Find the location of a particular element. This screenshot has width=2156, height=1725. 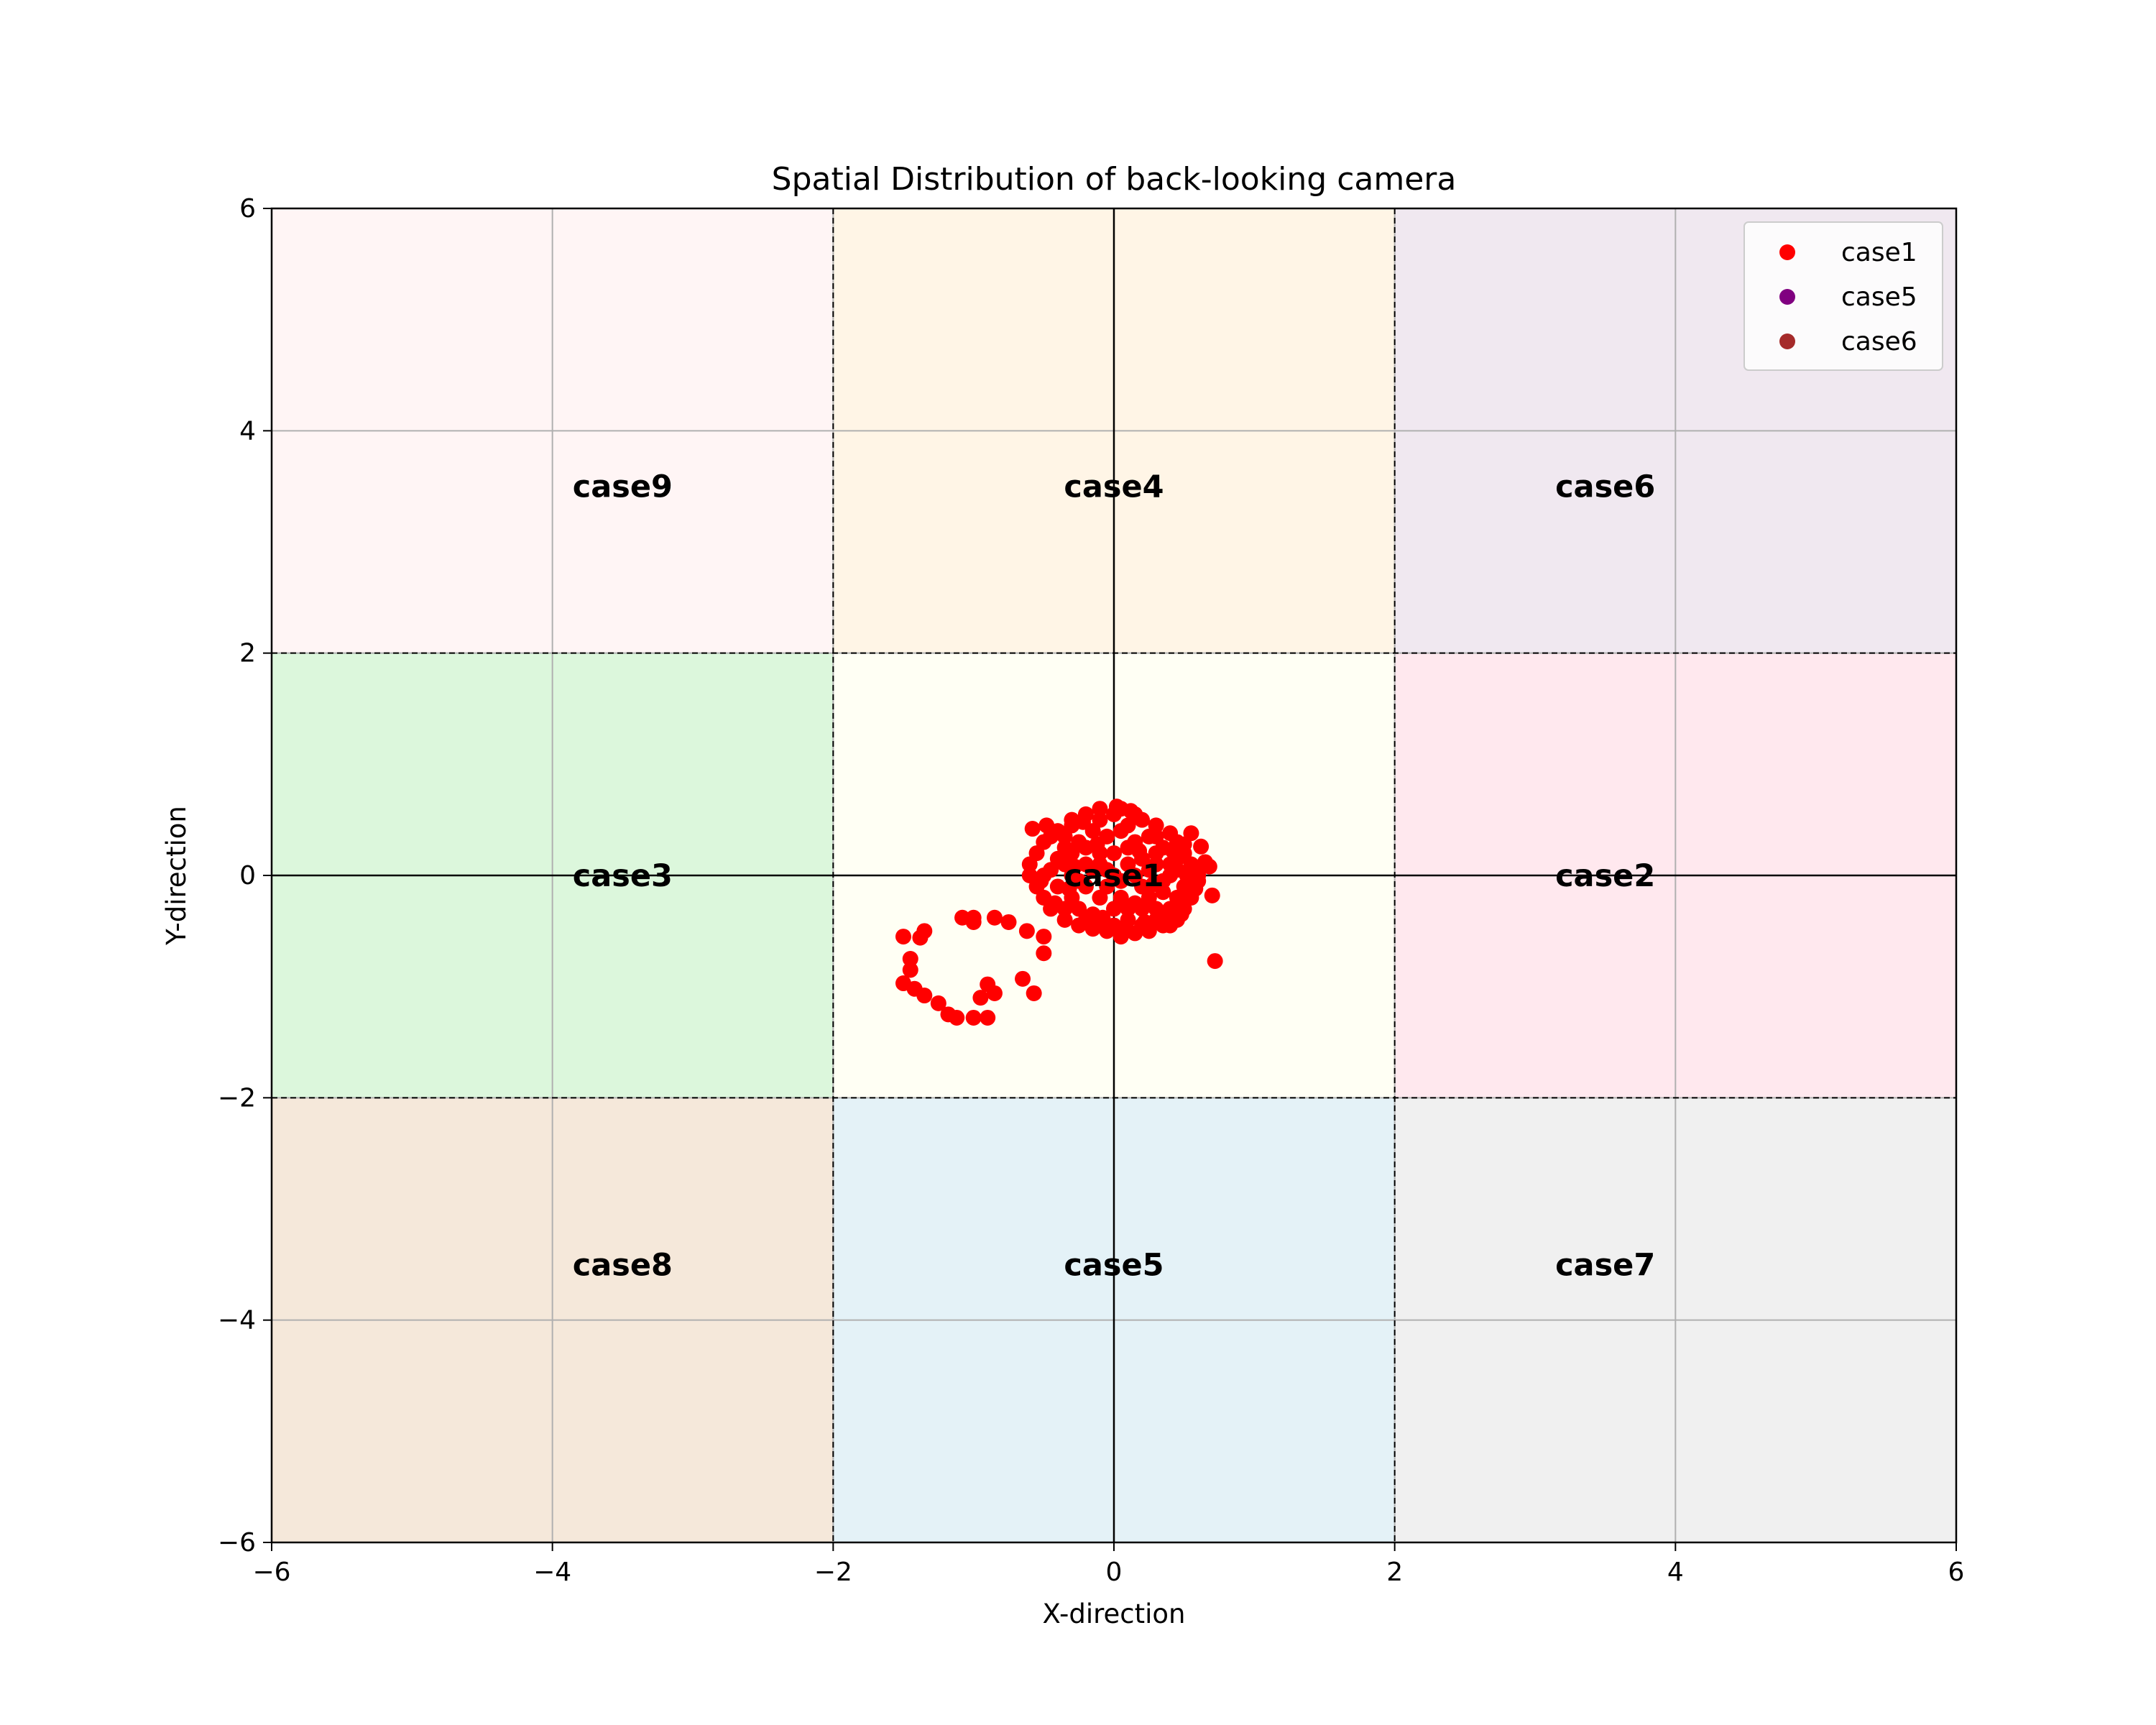

y-tick-label: −4 is located at coordinates (237, 1320).